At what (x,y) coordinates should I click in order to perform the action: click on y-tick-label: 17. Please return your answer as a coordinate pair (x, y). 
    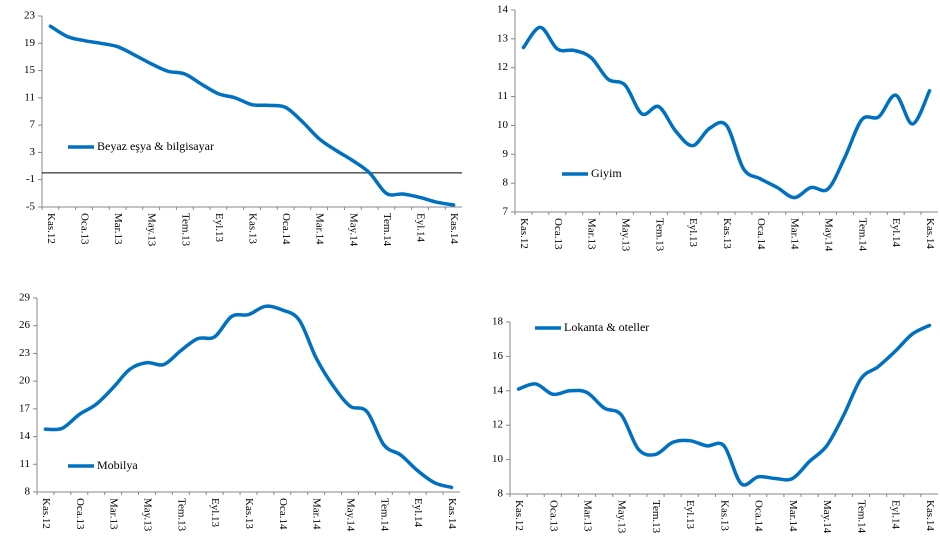
    Looking at the image, I should click on (25, 408).